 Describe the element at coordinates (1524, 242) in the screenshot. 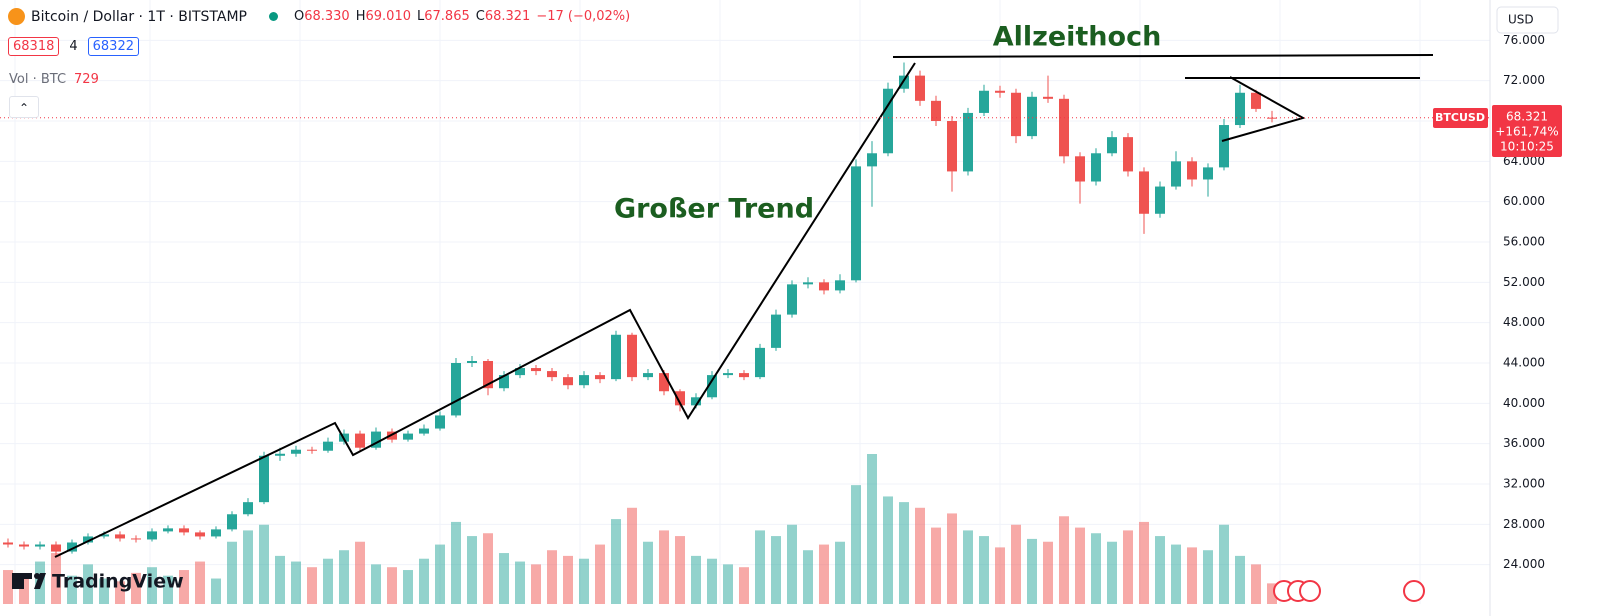

I see `y-tick-label: 56.000` at that location.